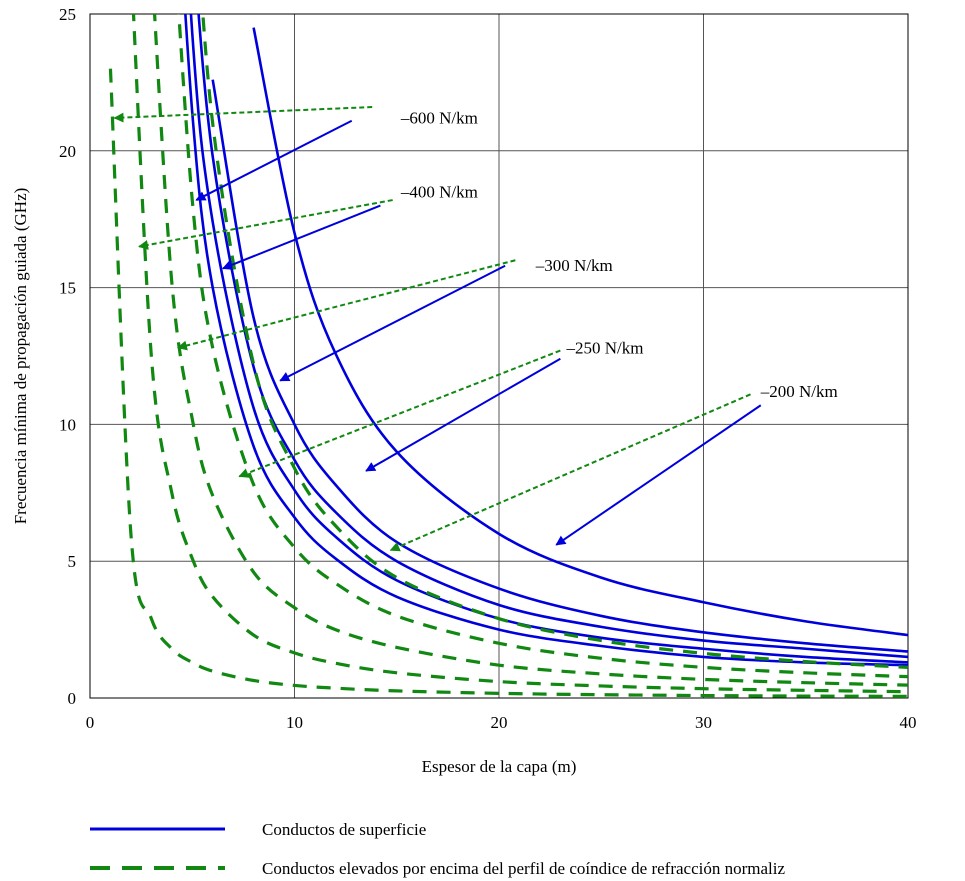  Describe the element at coordinates (439, 191) in the screenshot. I see `annotation-label: –400 N/km` at that location.